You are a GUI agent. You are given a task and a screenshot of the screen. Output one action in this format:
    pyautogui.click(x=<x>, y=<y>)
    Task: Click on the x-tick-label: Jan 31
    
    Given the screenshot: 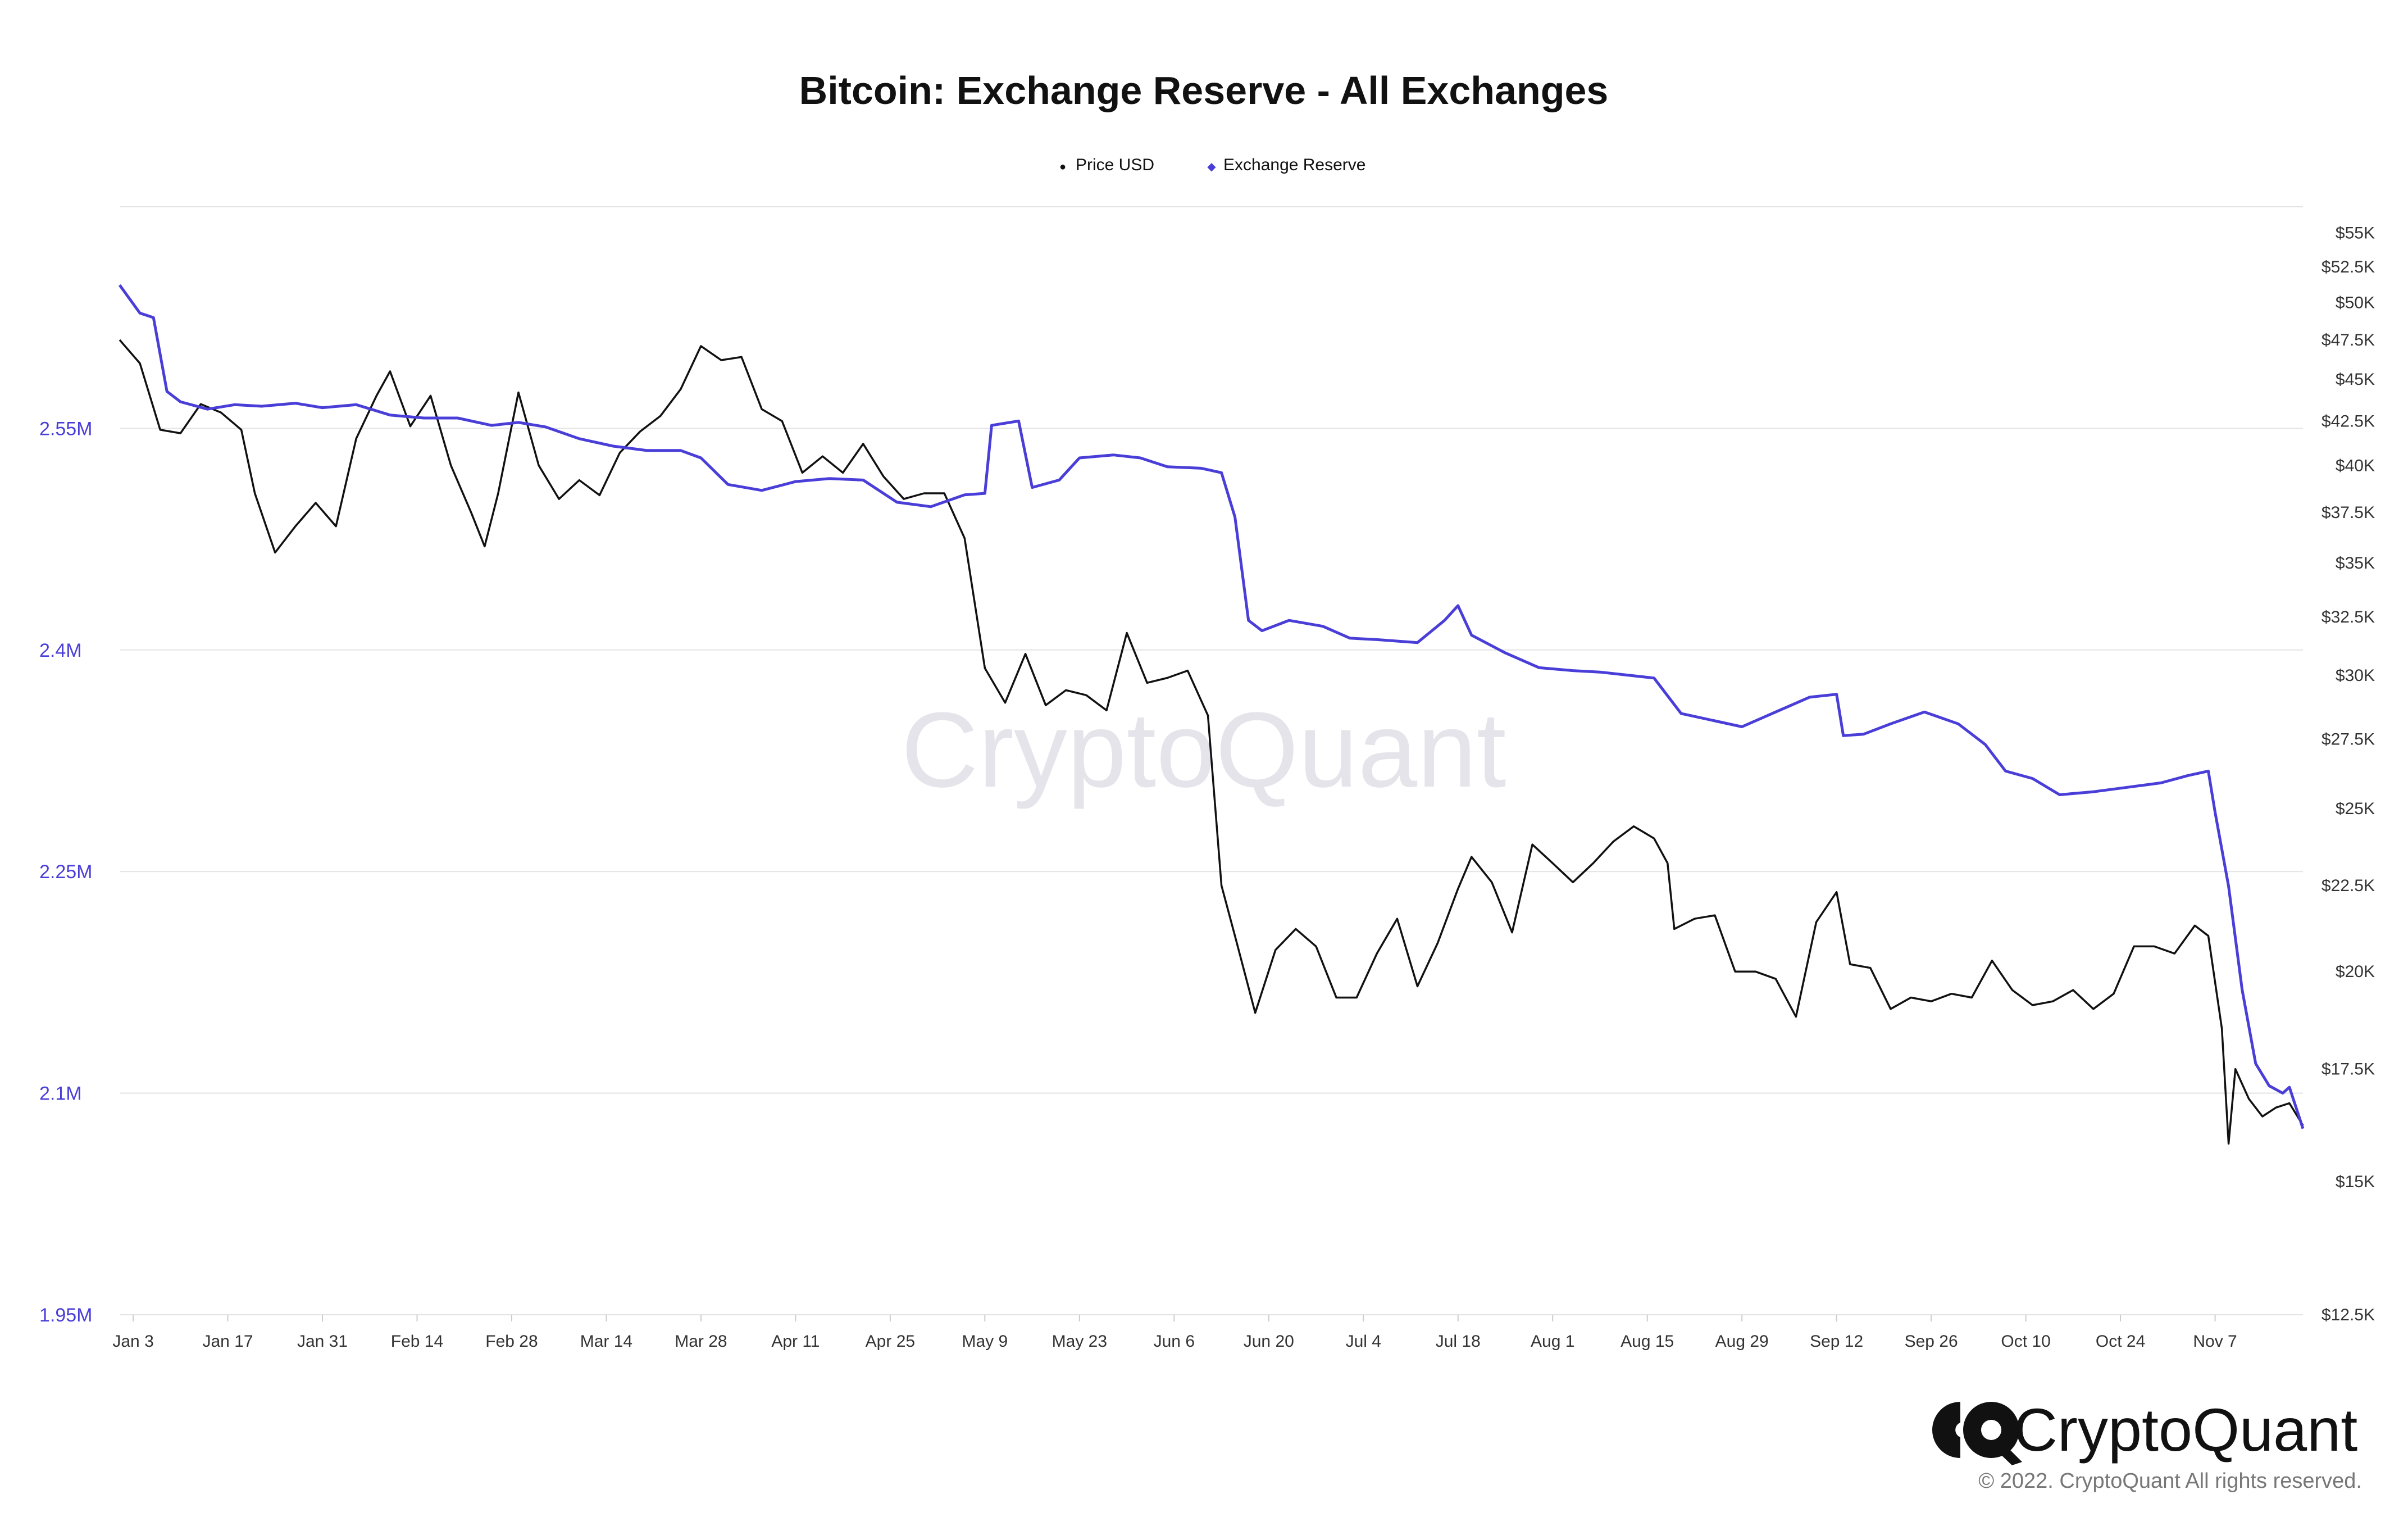 What is the action you would take?
    pyautogui.click(x=322, y=1341)
    